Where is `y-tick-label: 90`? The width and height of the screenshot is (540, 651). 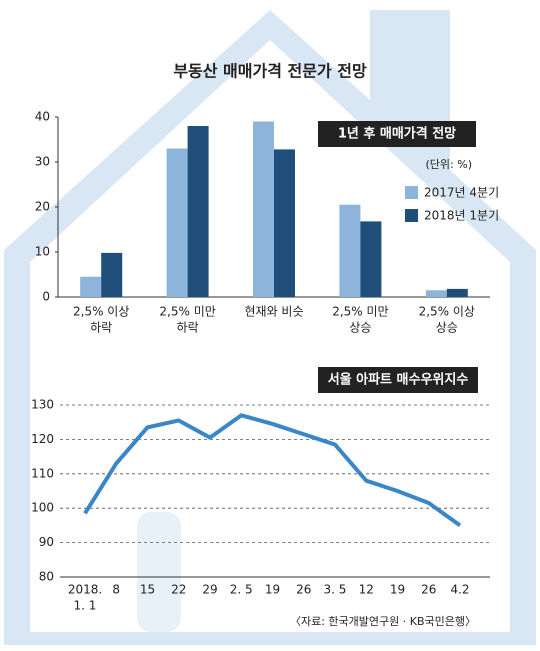 y-tick-label: 90 is located at coordinates (46, 542).